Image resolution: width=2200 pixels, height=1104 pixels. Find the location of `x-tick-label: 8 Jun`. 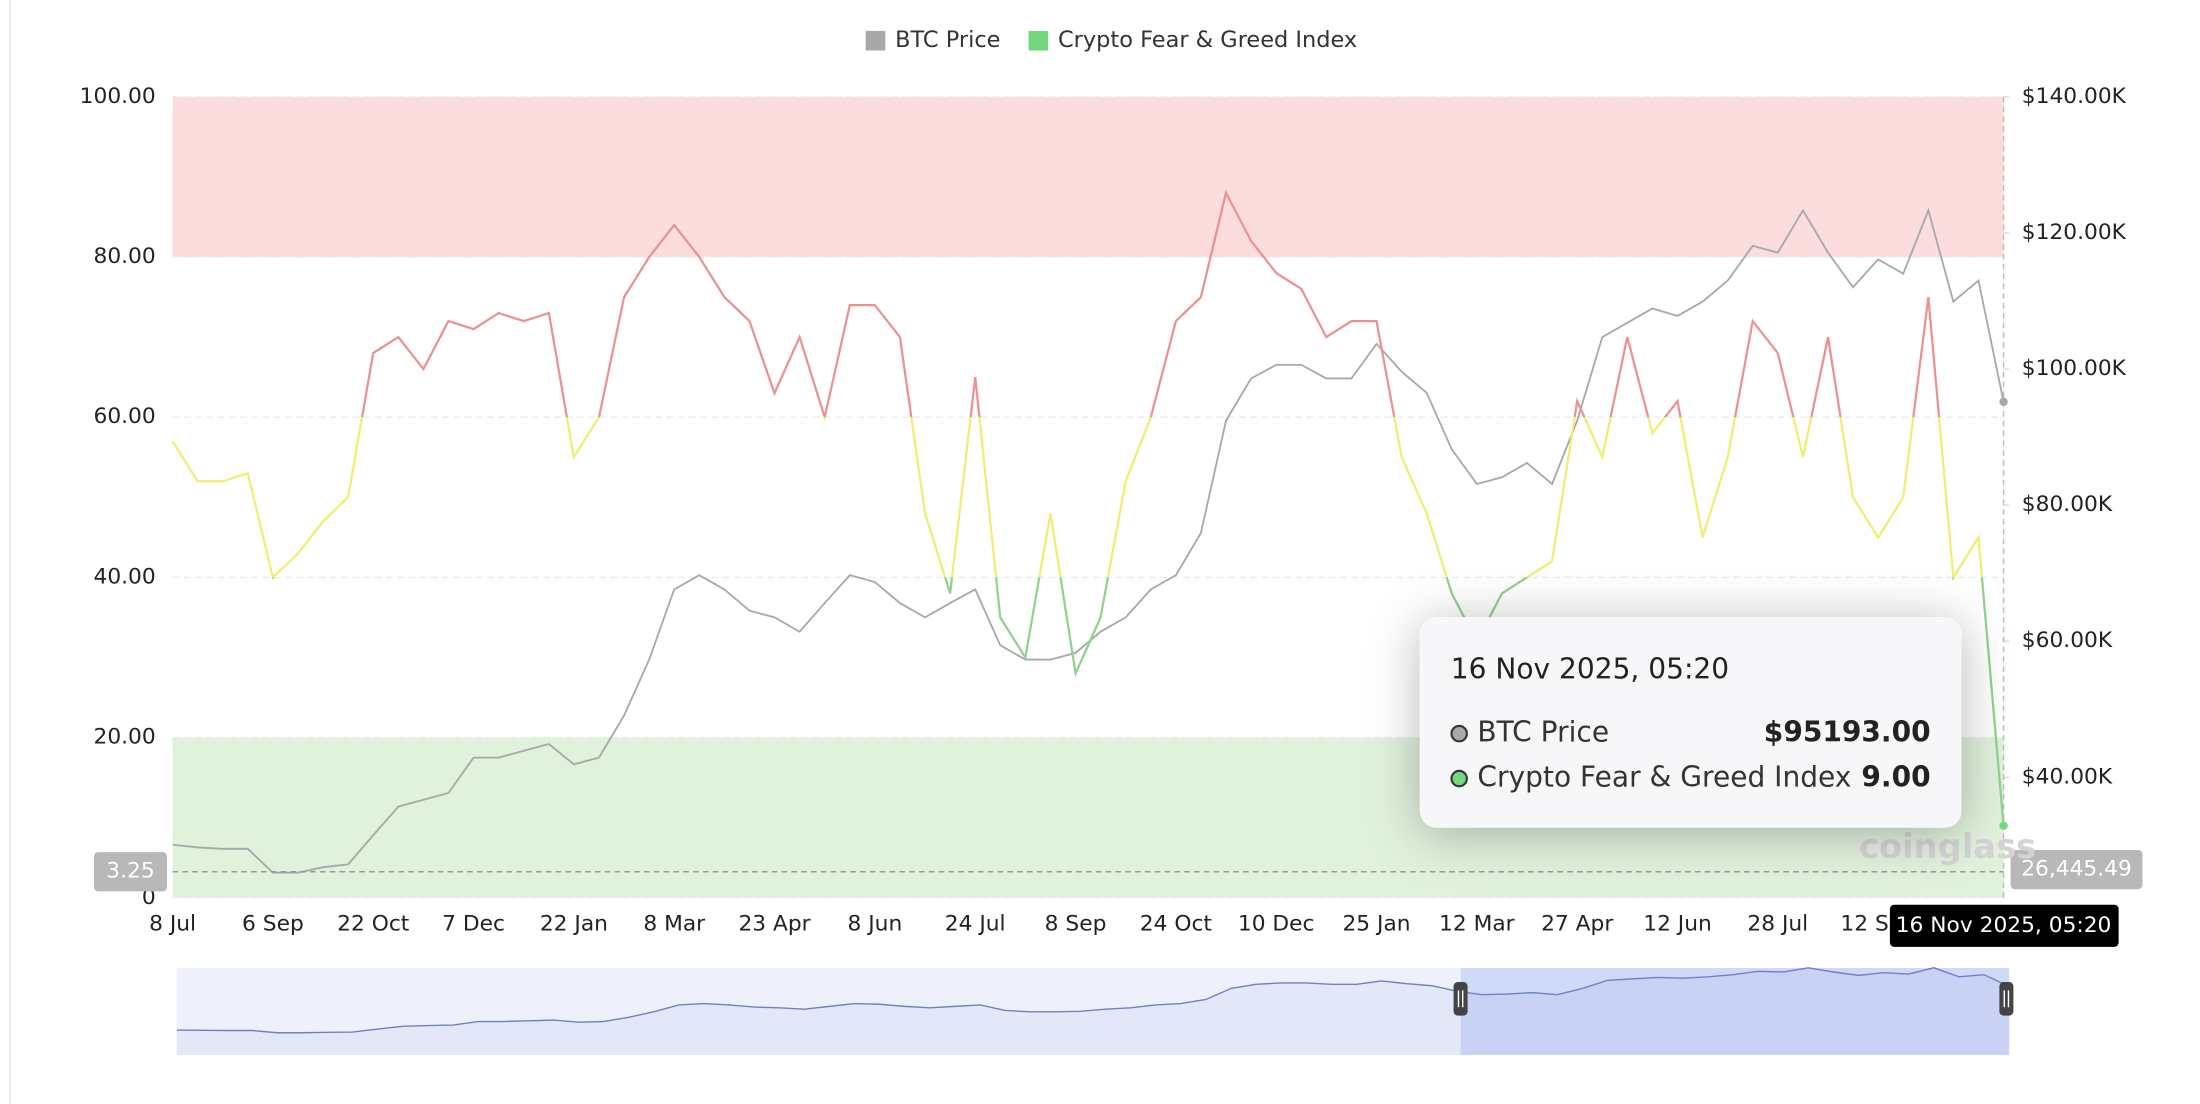

x-tick-label: 8 Jun is located at coordinates (875, 923).